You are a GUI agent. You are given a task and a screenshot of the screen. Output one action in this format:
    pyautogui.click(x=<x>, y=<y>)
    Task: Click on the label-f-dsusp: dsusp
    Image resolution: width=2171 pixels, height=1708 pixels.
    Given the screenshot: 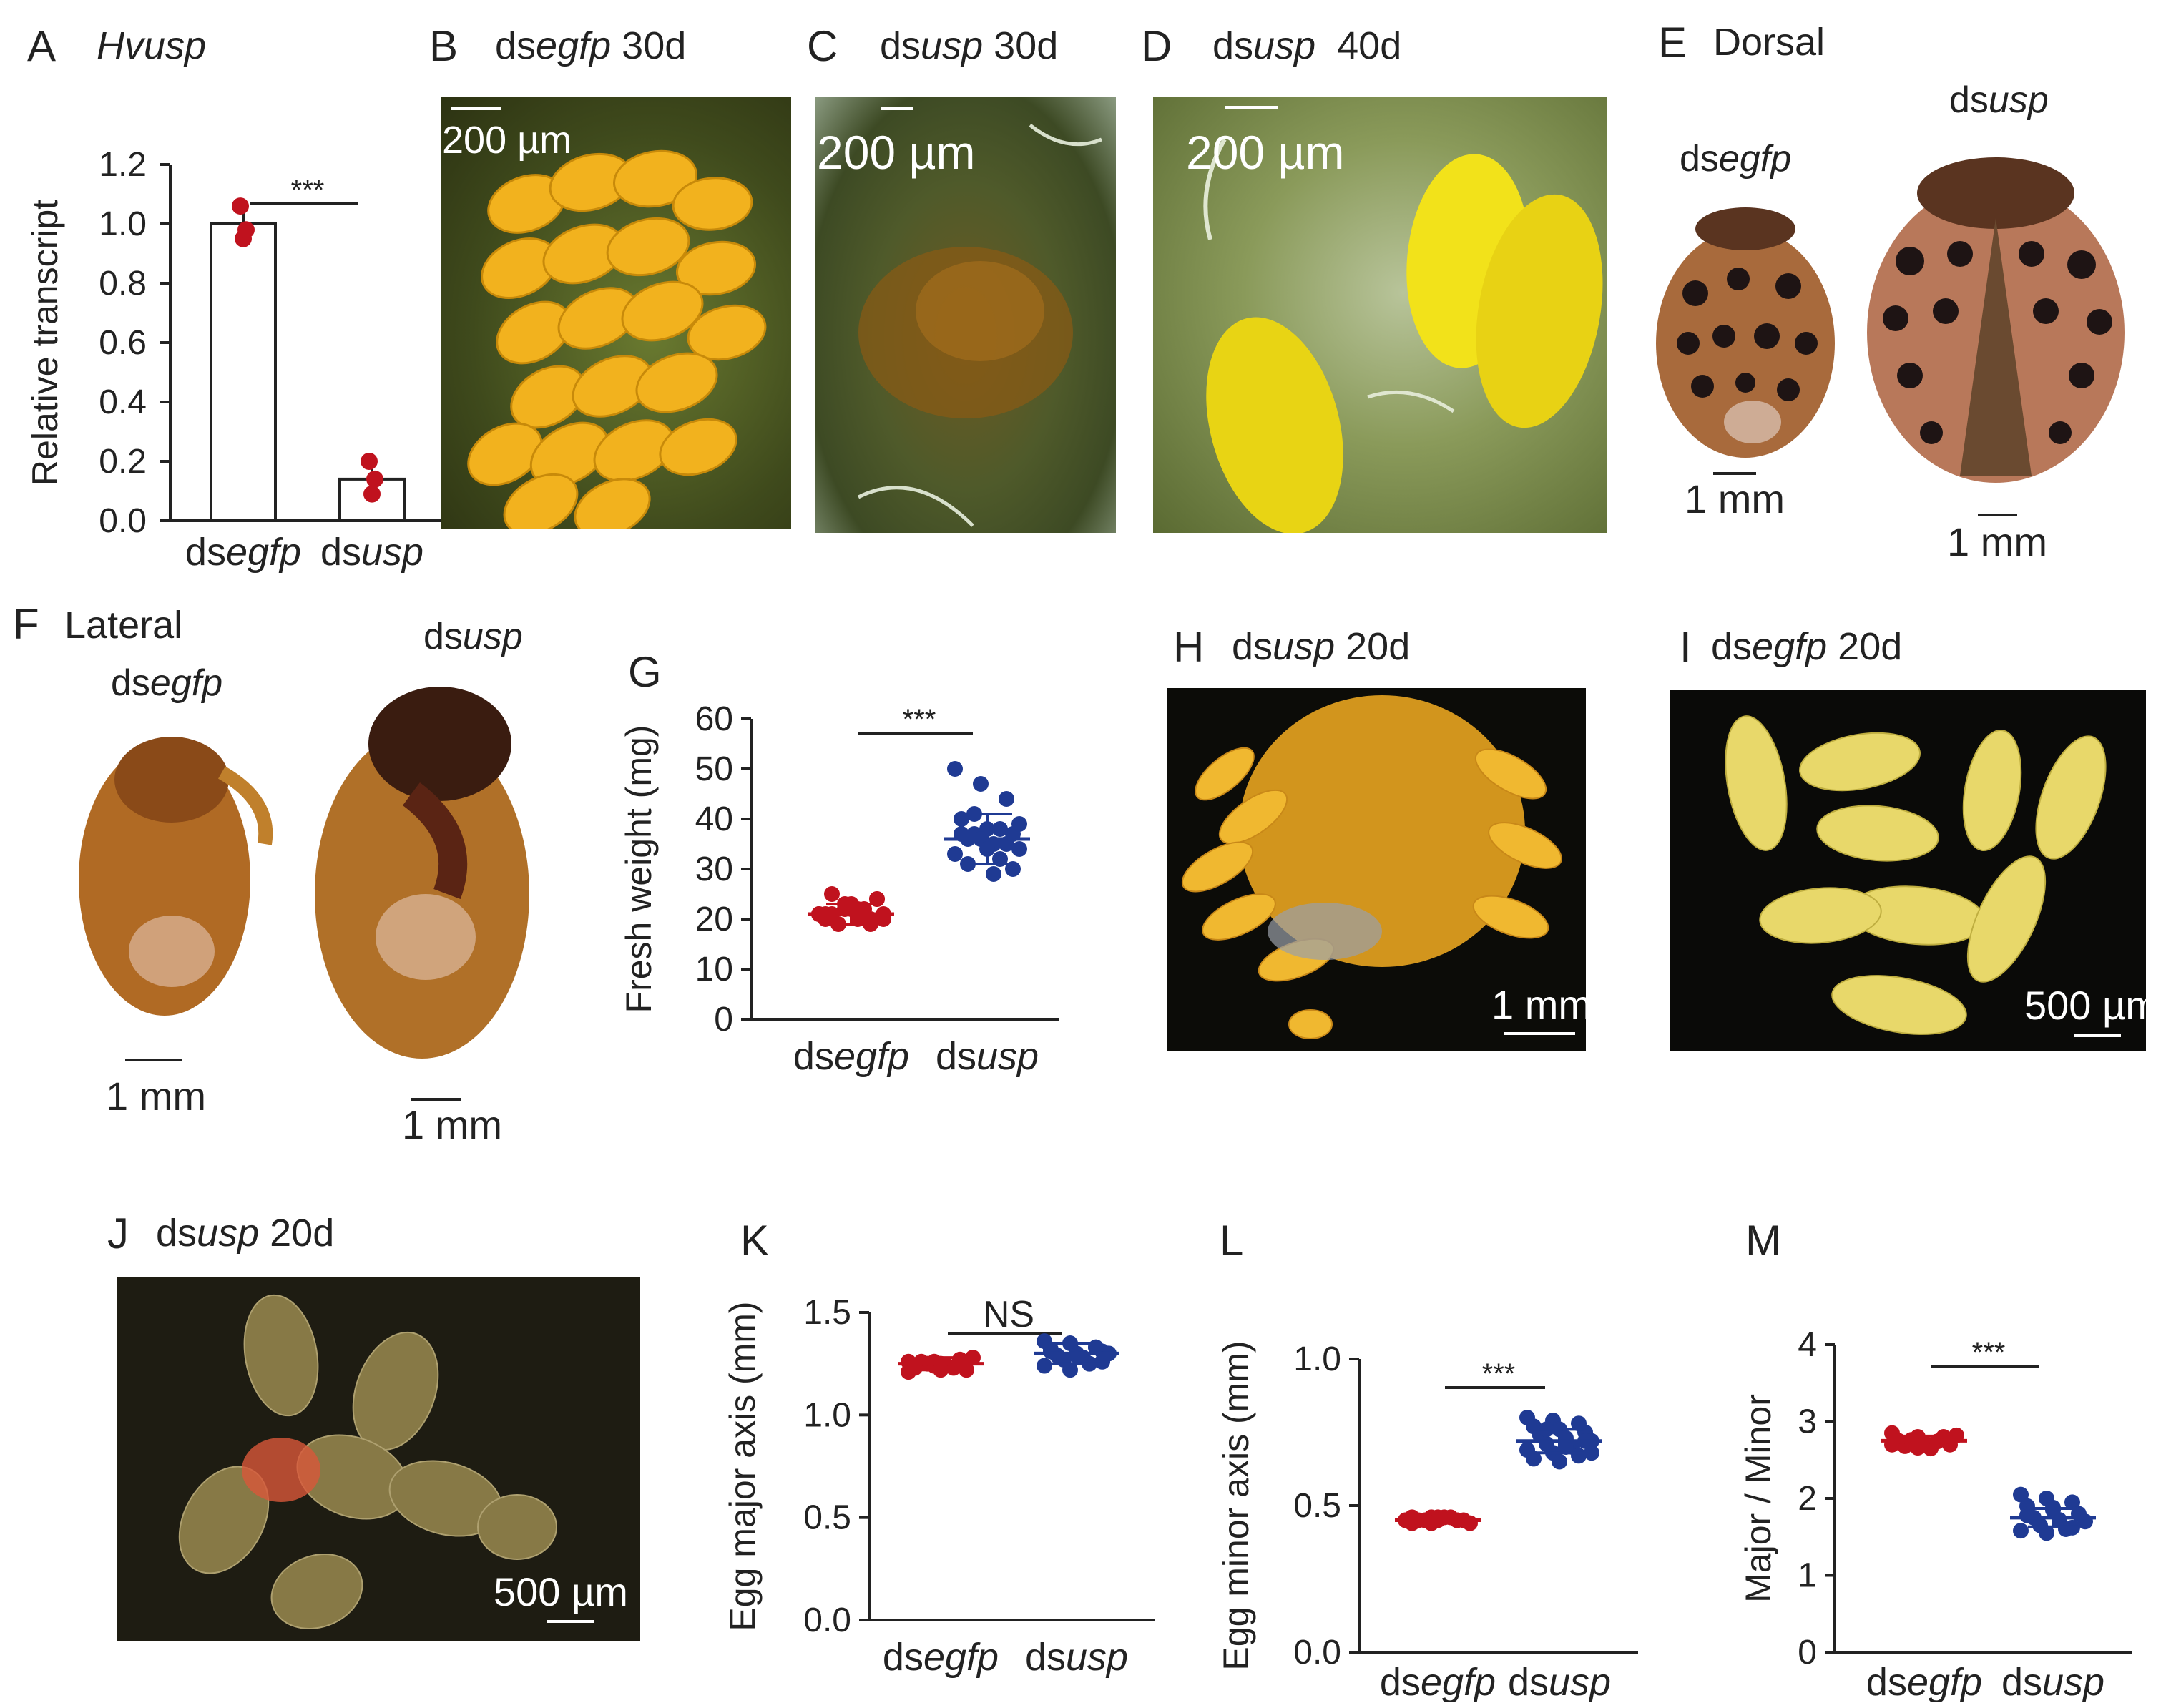 What is the action you would take?
    pyautogui.click(x=473, y=636)
    